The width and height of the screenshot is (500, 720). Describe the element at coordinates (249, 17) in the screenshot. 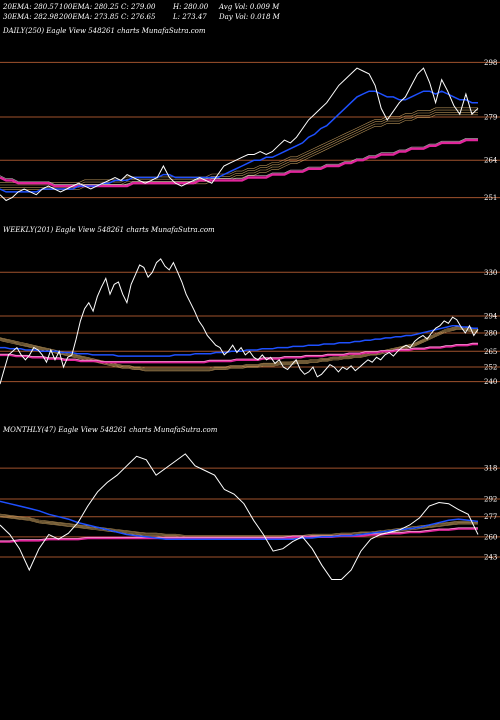

I see `day-vol-value: Day Vol: 0.018 M` at that location.